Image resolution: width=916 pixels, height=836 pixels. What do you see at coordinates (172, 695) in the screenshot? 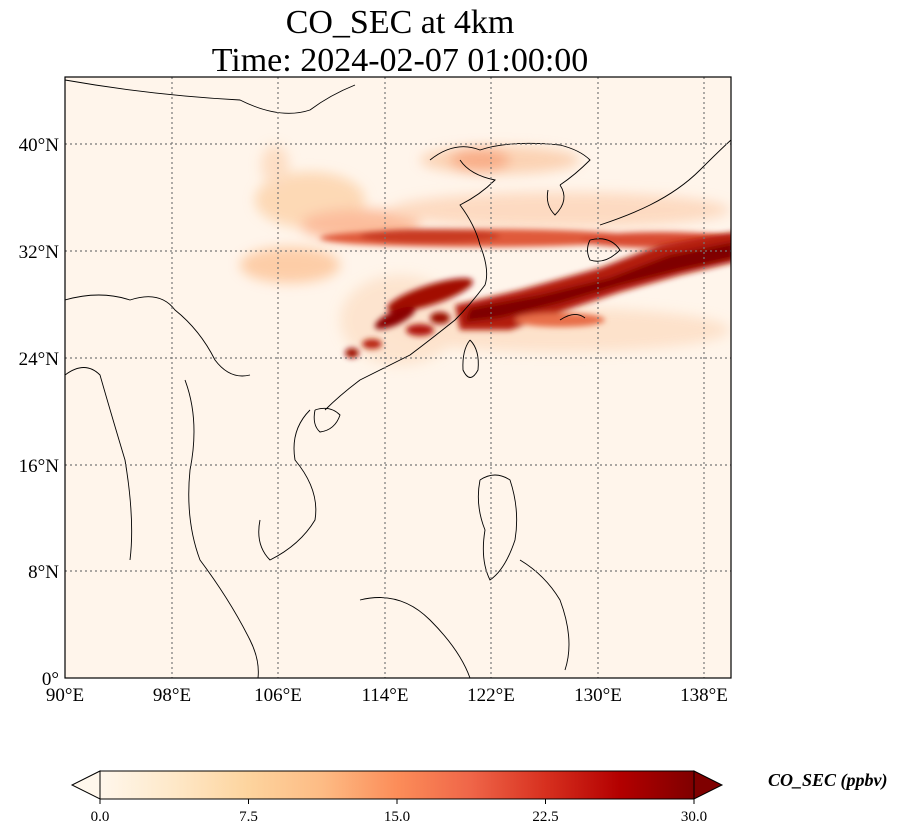
I see `lon-tick-98e: 98°E` at bounding box center [172, 695].